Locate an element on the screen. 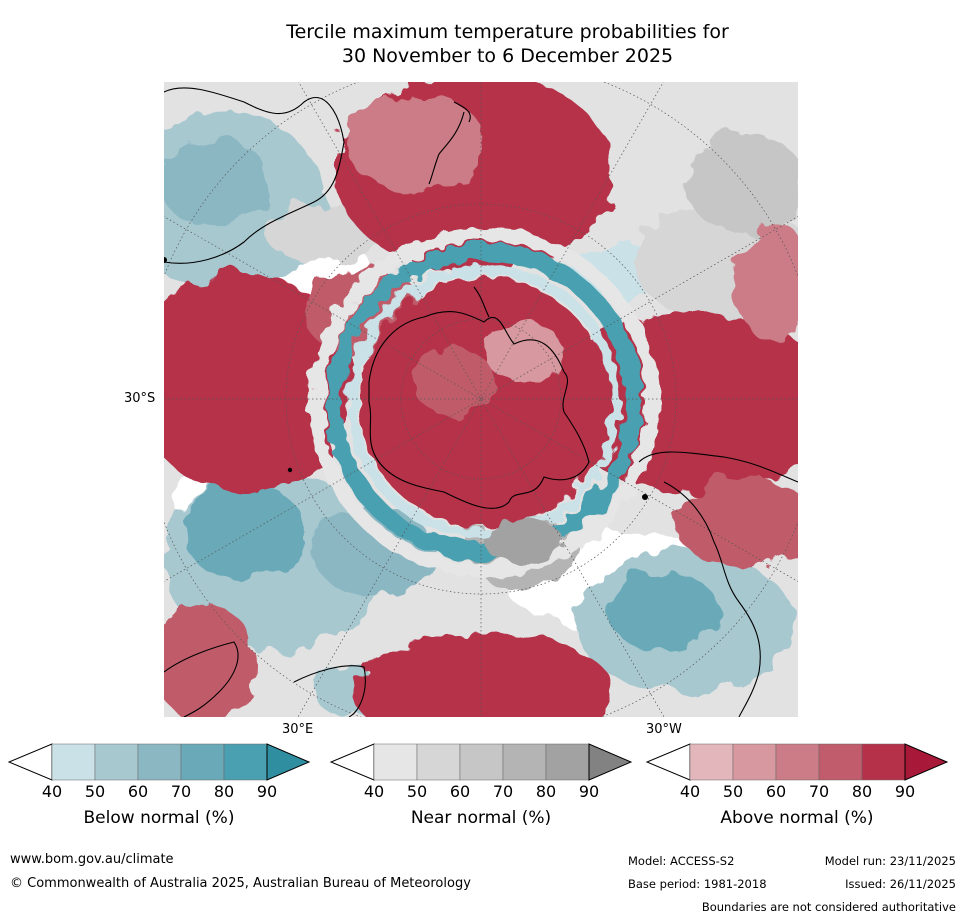 This screenshot has height=919, width=965. colorbar-below-normal is located at coordinates (159, 762).